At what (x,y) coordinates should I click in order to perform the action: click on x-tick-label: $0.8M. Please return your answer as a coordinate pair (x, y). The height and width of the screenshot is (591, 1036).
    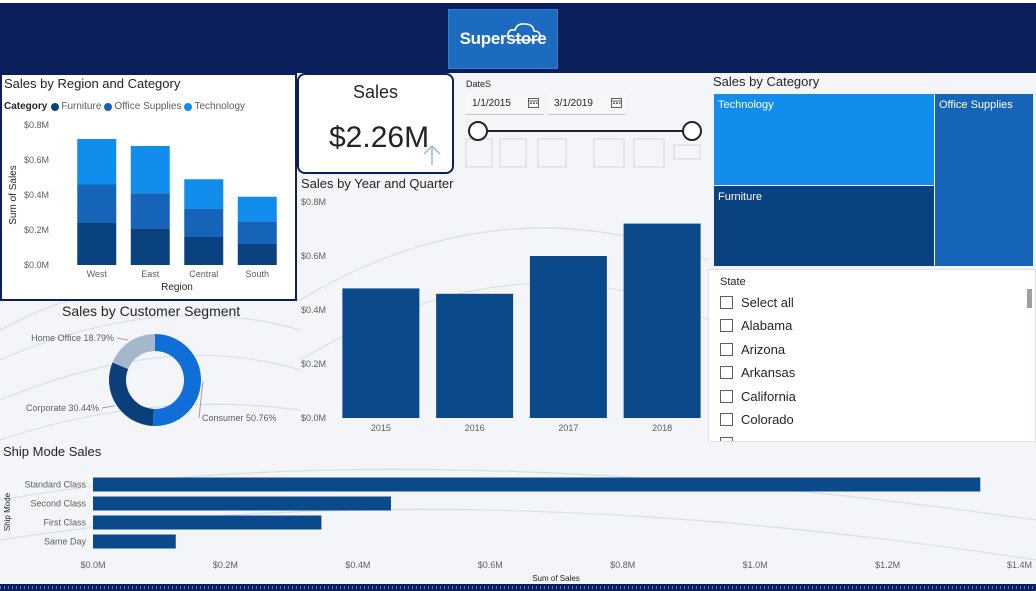
    Looking at the image, I should click on (622, 565).